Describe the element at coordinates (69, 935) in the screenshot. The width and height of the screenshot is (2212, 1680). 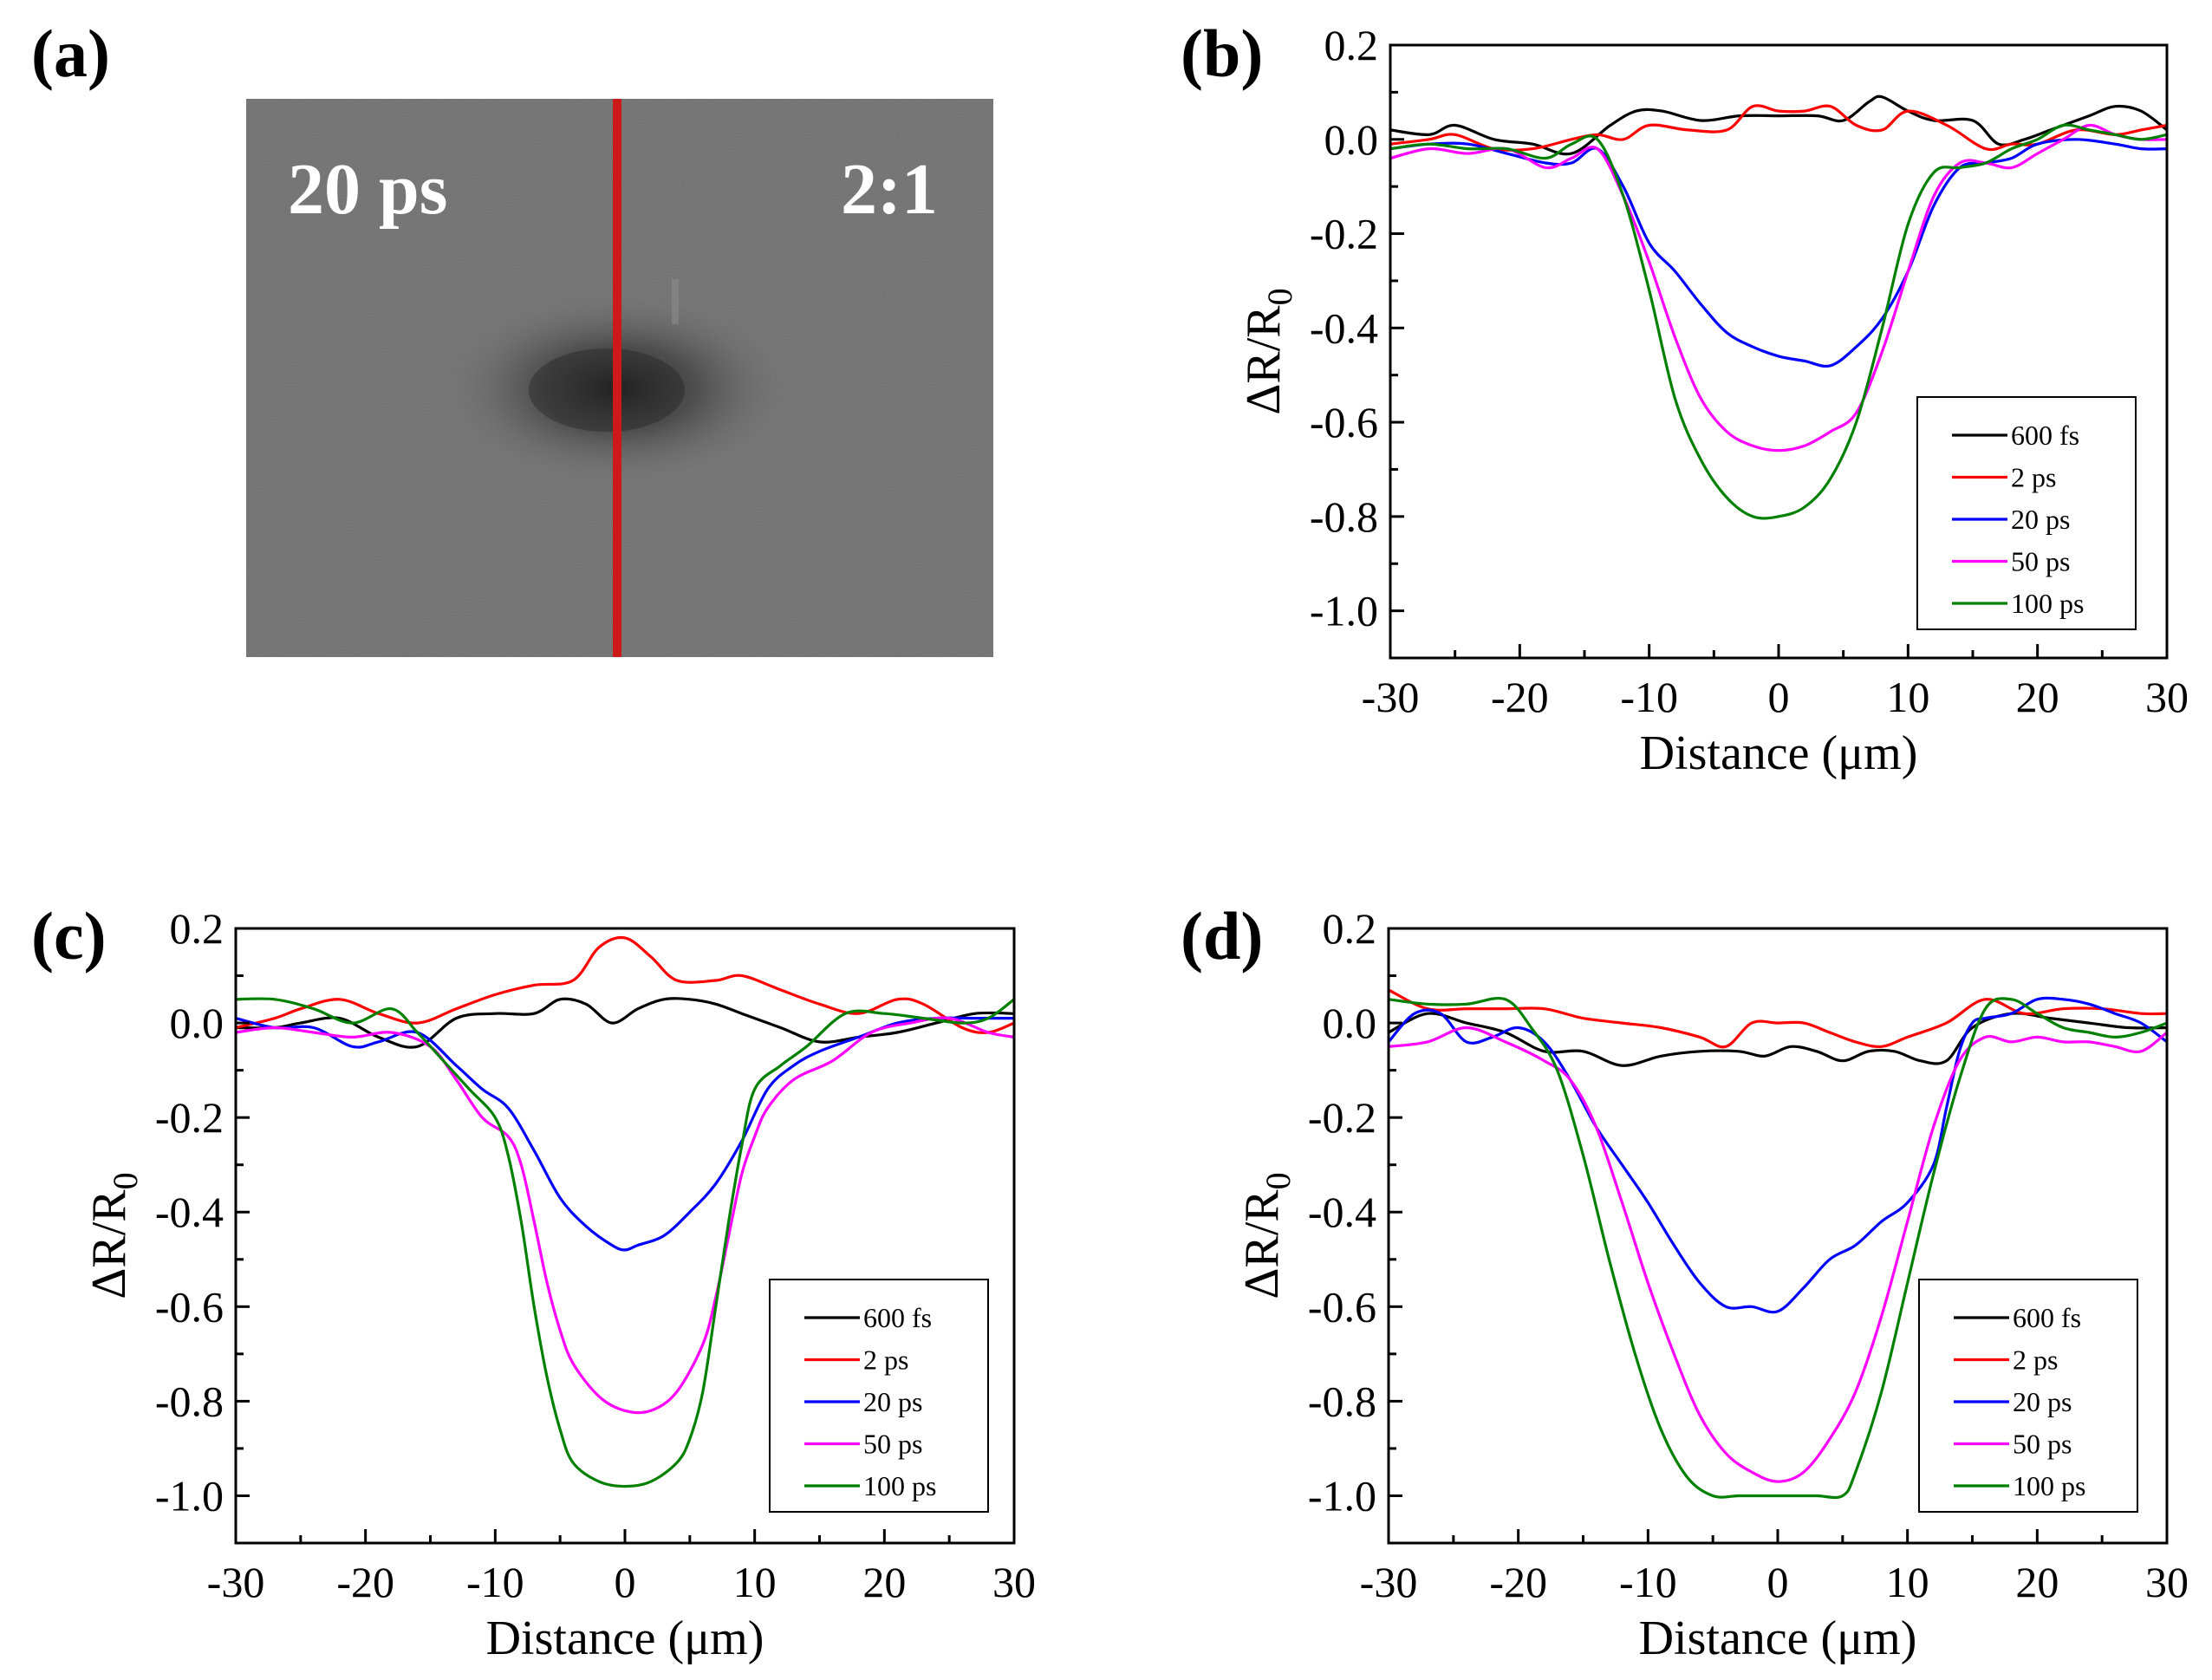
I see `panel-c-label: (c)` at that location.